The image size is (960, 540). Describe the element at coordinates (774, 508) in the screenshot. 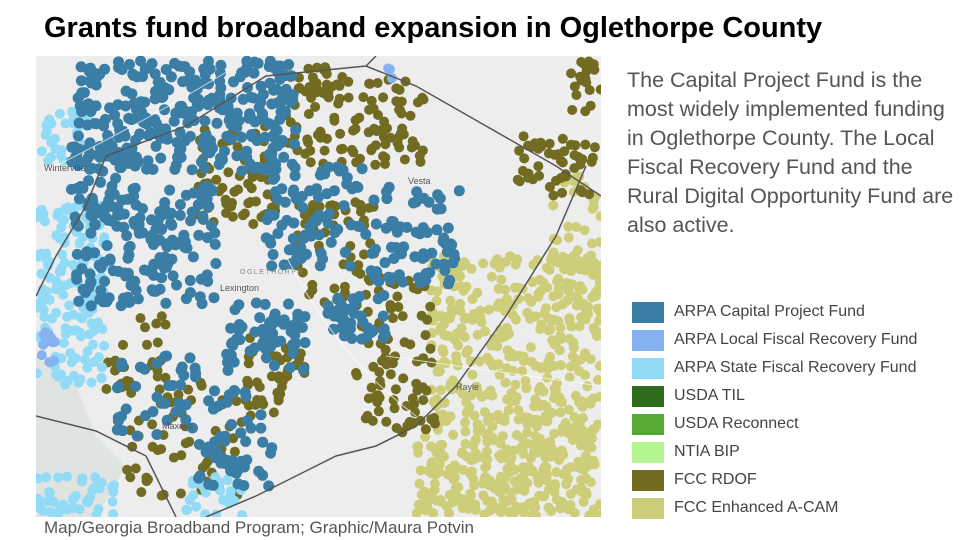

I see `legend-item: FCC Enhanced A-CAM` at that location.